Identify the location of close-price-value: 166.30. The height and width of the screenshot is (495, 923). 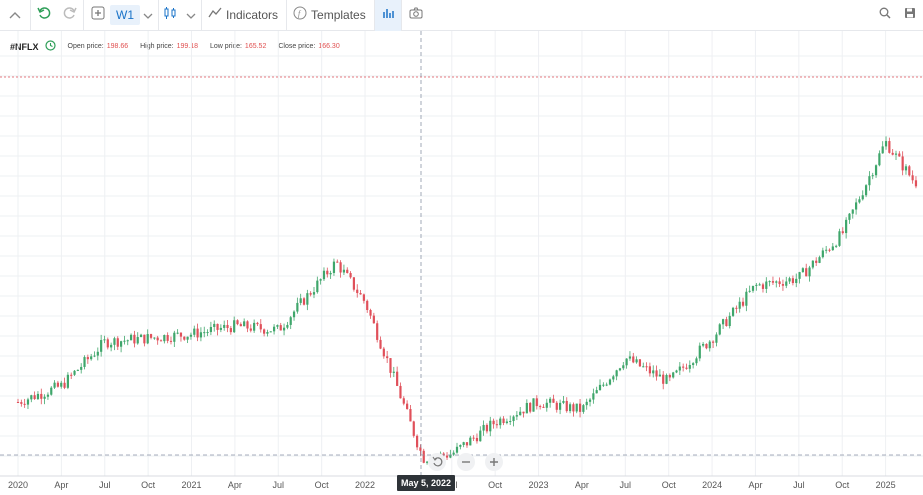
(329, 46).